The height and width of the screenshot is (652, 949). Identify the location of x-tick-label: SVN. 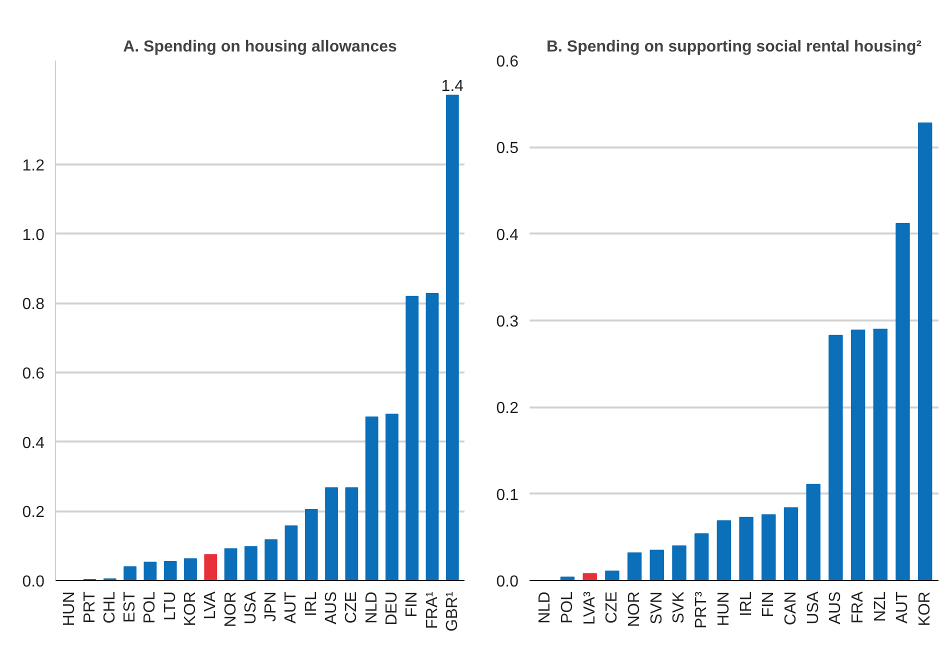
(657, 607).